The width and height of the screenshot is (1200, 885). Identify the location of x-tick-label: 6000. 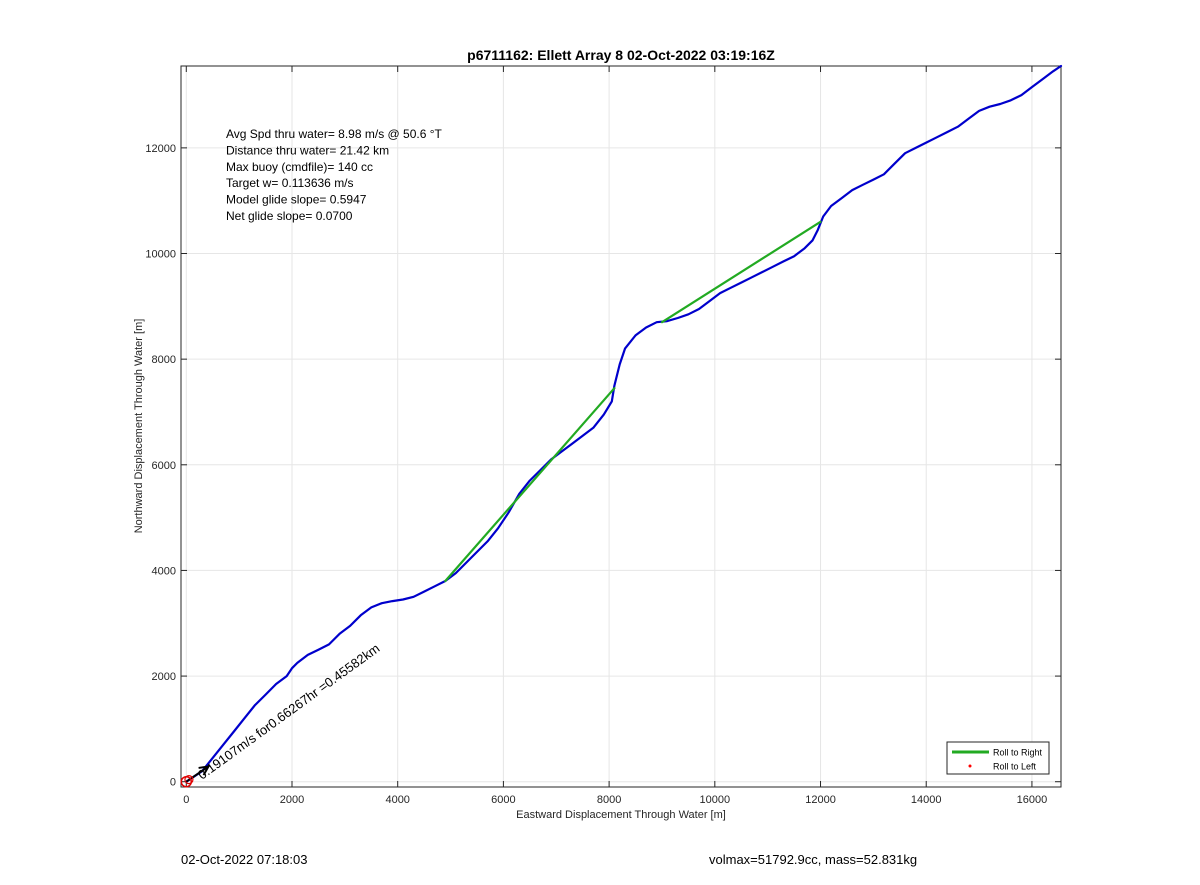
(503, 800).